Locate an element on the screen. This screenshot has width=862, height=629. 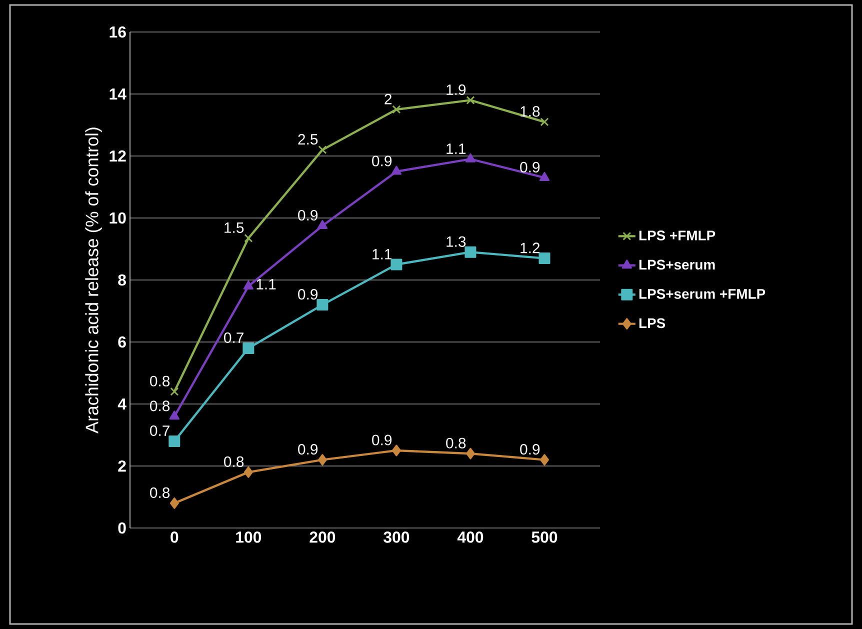
legend-label: LPS +FMLP is located at coordinates (677, 235).